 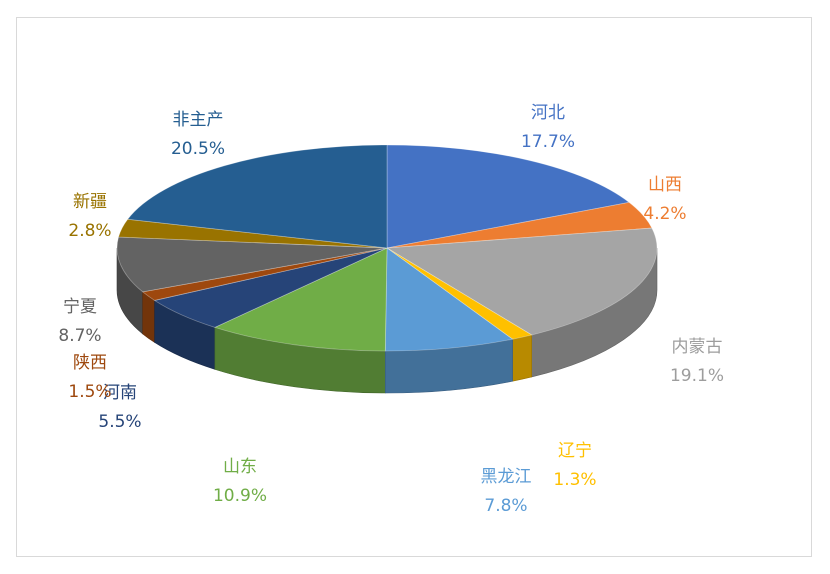 I want to click on slice-label: 非主产, so click(x=198, y=120).